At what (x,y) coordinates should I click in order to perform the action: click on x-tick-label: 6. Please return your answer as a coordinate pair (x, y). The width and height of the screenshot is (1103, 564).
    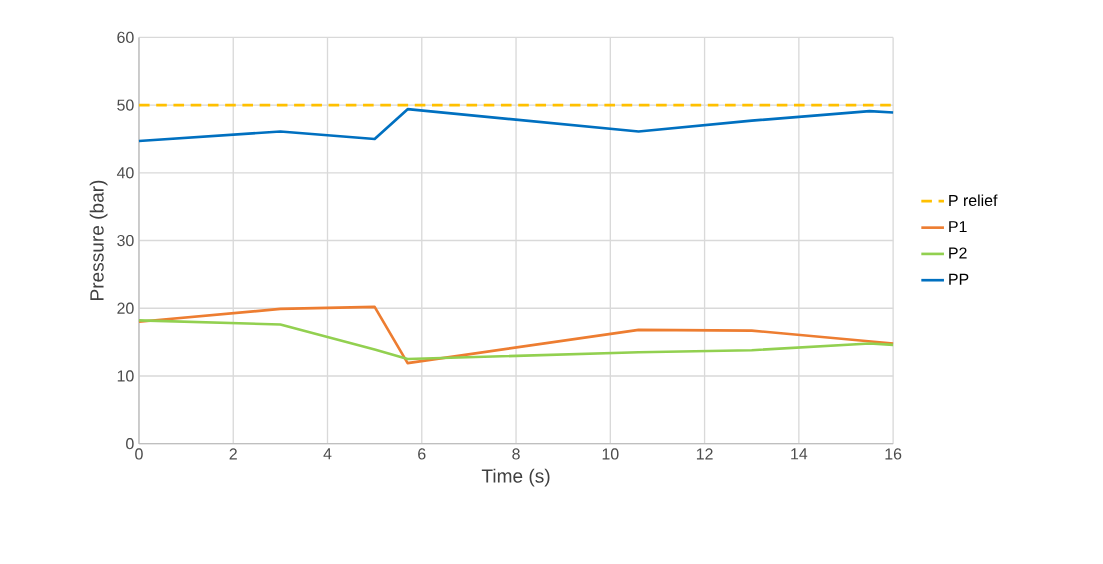
    Looking at the image, I should click on (422, 454).